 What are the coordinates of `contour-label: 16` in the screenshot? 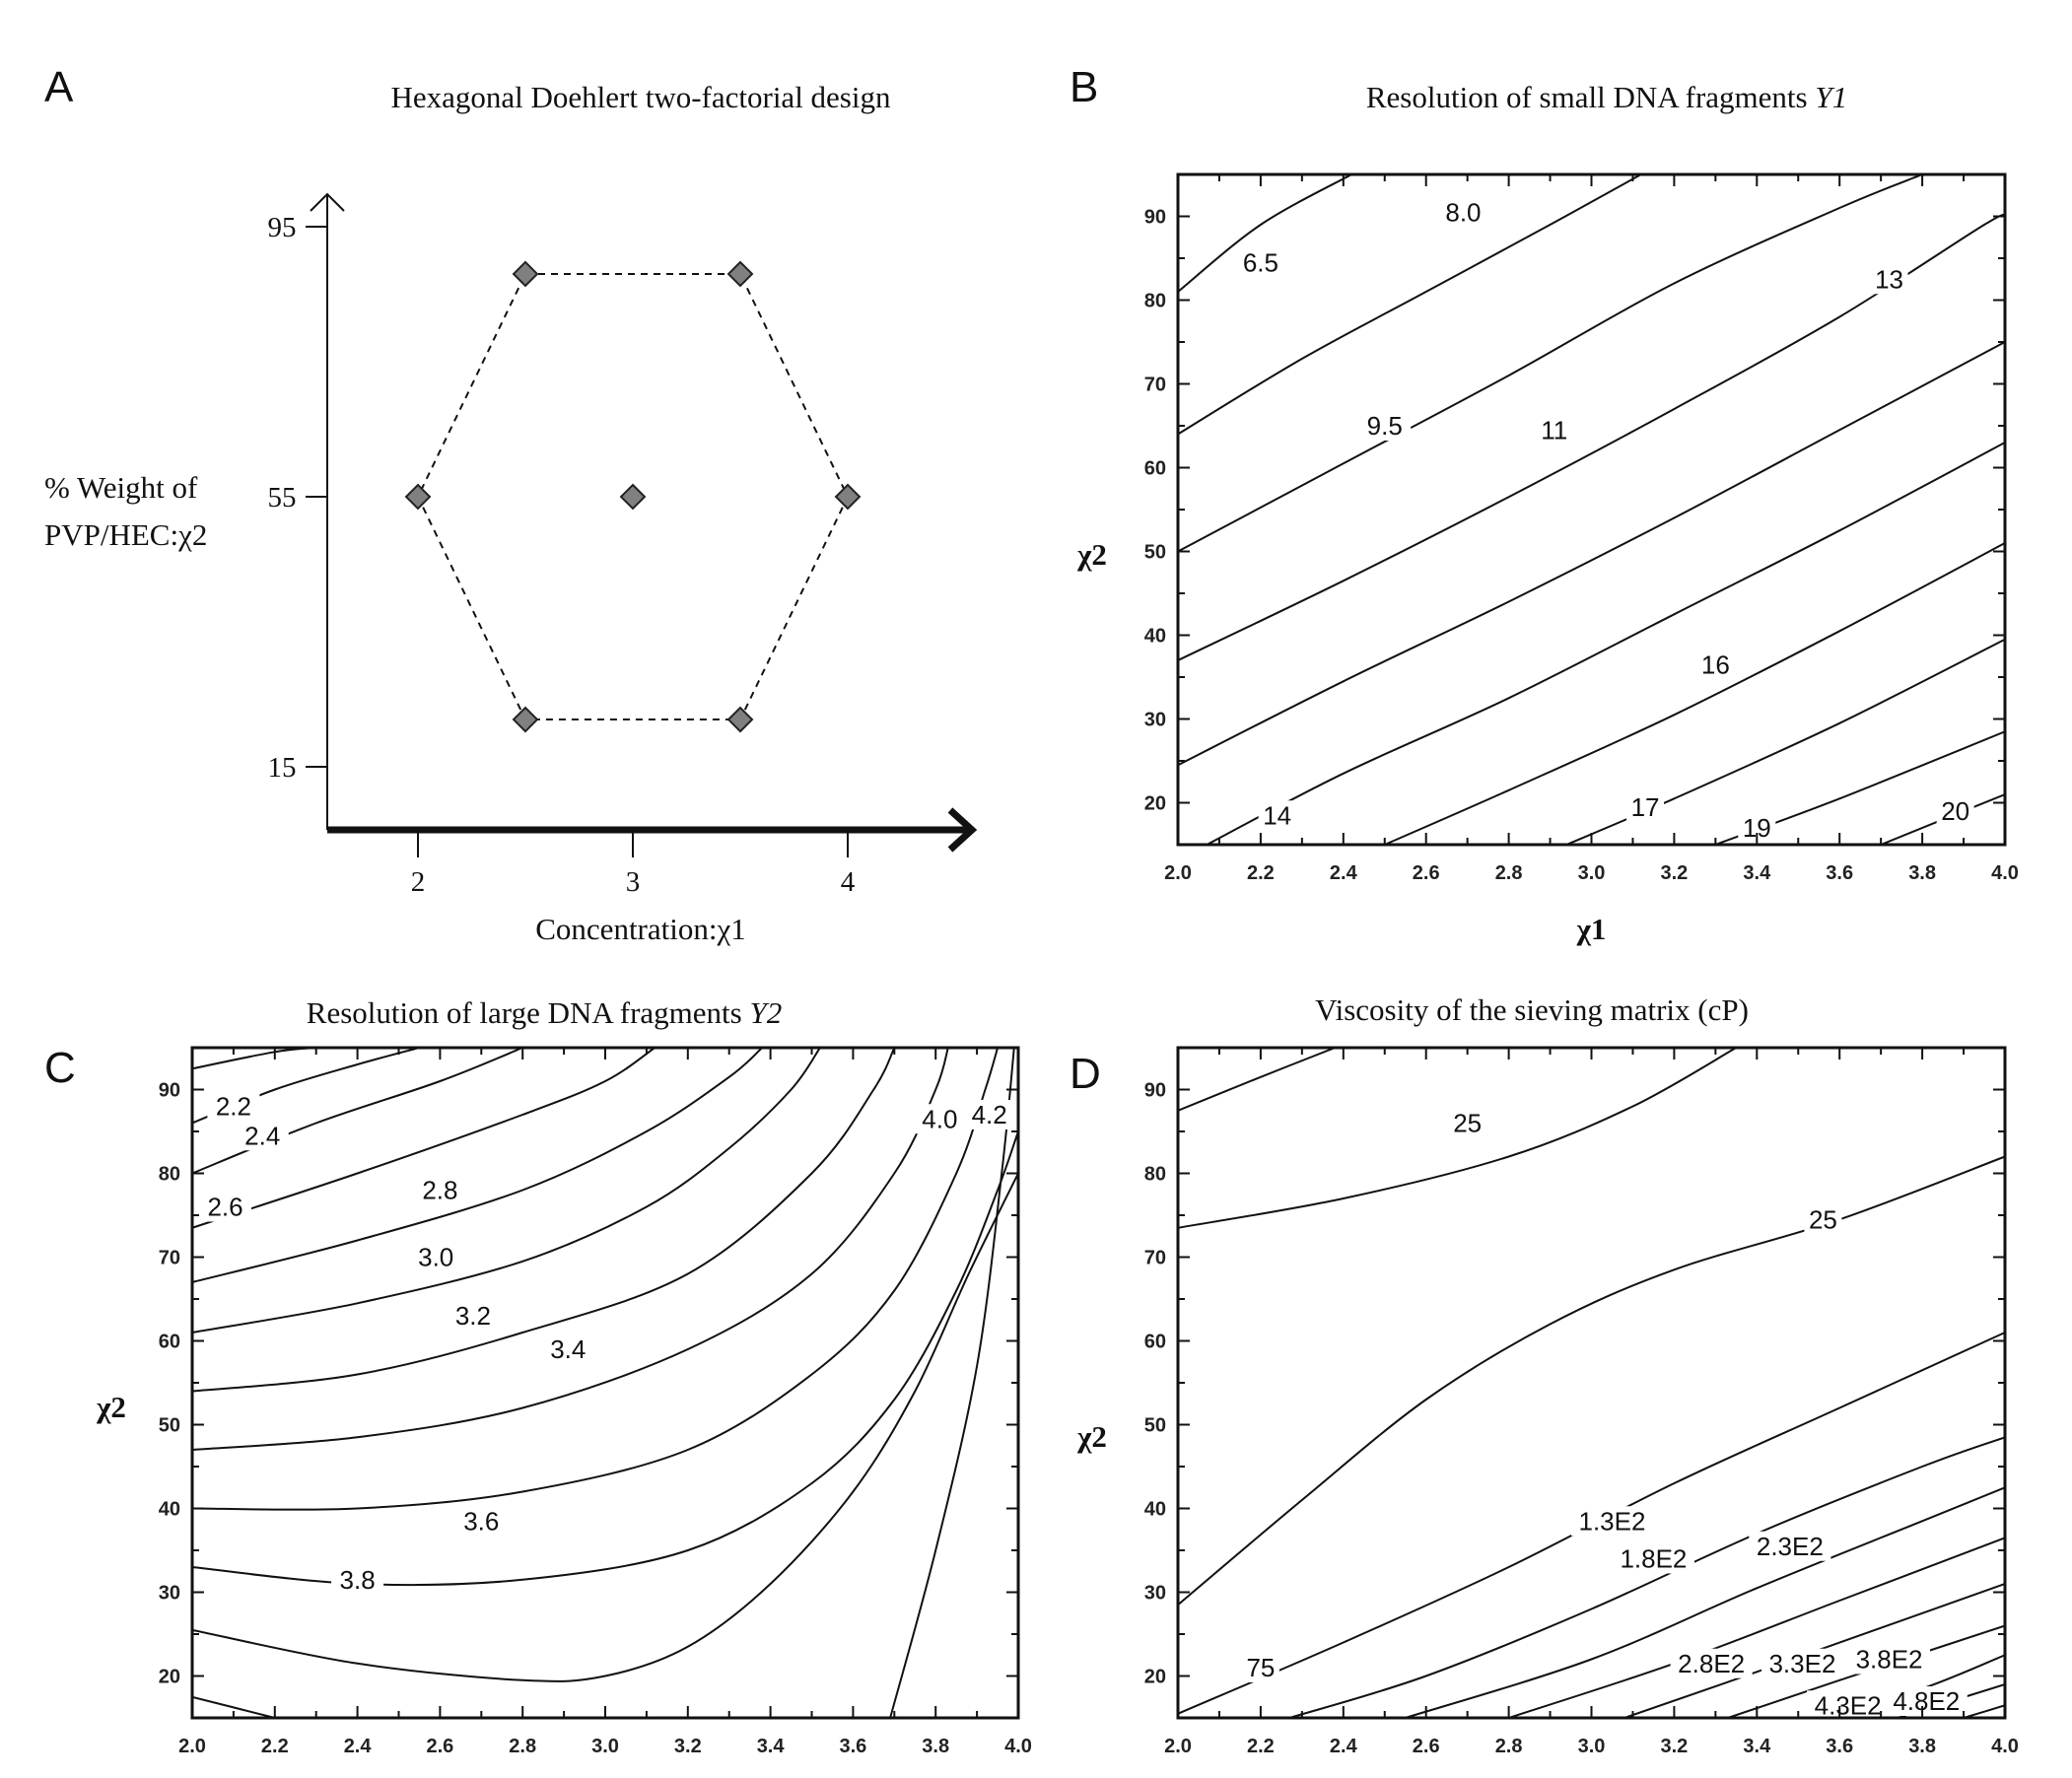 It's located at (1716, 664).